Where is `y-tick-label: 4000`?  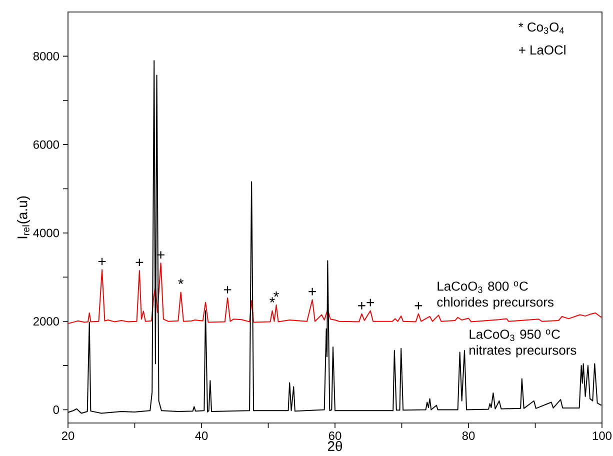
y-tick-label: 4000 is located at coordinates (46, 233).